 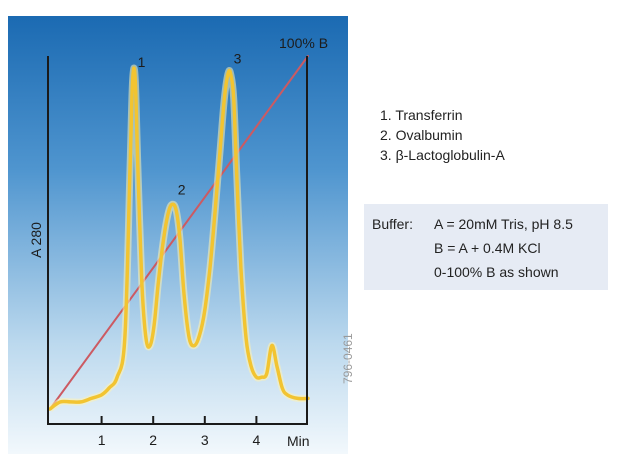 What do you see at coordinates (298, 441) in the screenshot?
I see `x-axis-label: Min` at bounding box center [298, 441].